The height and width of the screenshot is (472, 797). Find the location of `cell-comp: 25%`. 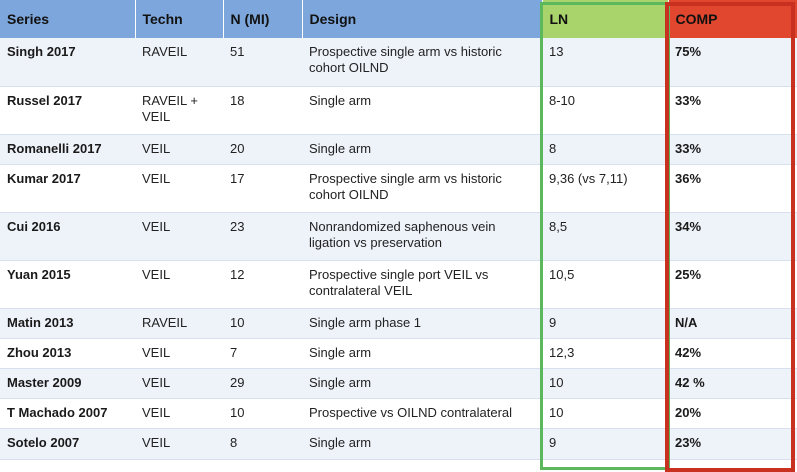

cell-comp: 25% is located at coordinates (732, 284).